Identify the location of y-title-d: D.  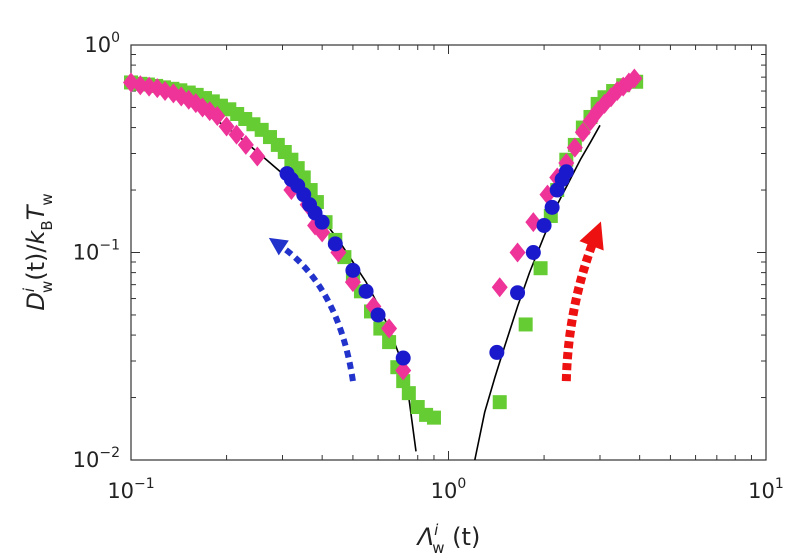
(36, 301).